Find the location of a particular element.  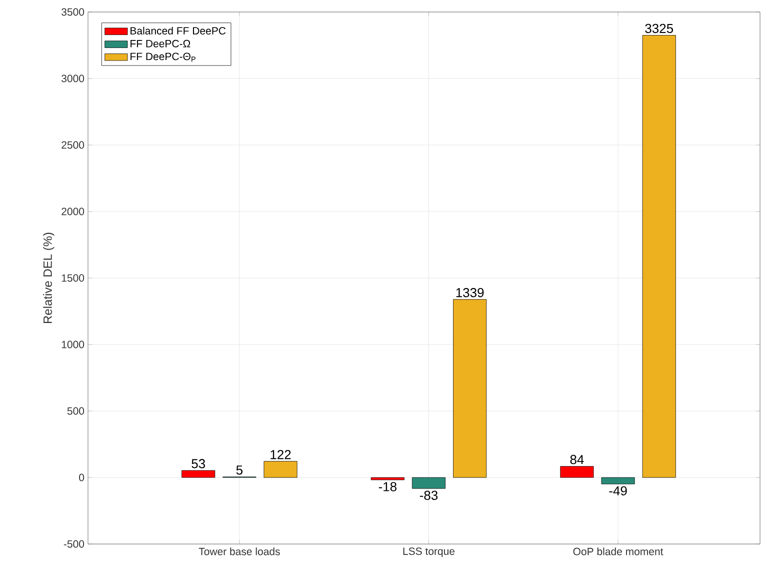

y-tick-label: 500 is located at coordinates (75, 411).